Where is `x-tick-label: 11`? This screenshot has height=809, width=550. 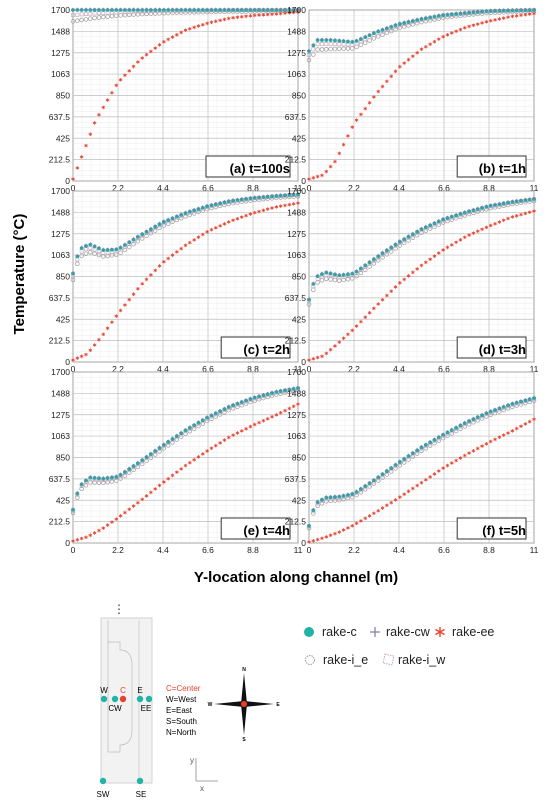
x-tick-label: 11 is located at coordinates (298, 550).